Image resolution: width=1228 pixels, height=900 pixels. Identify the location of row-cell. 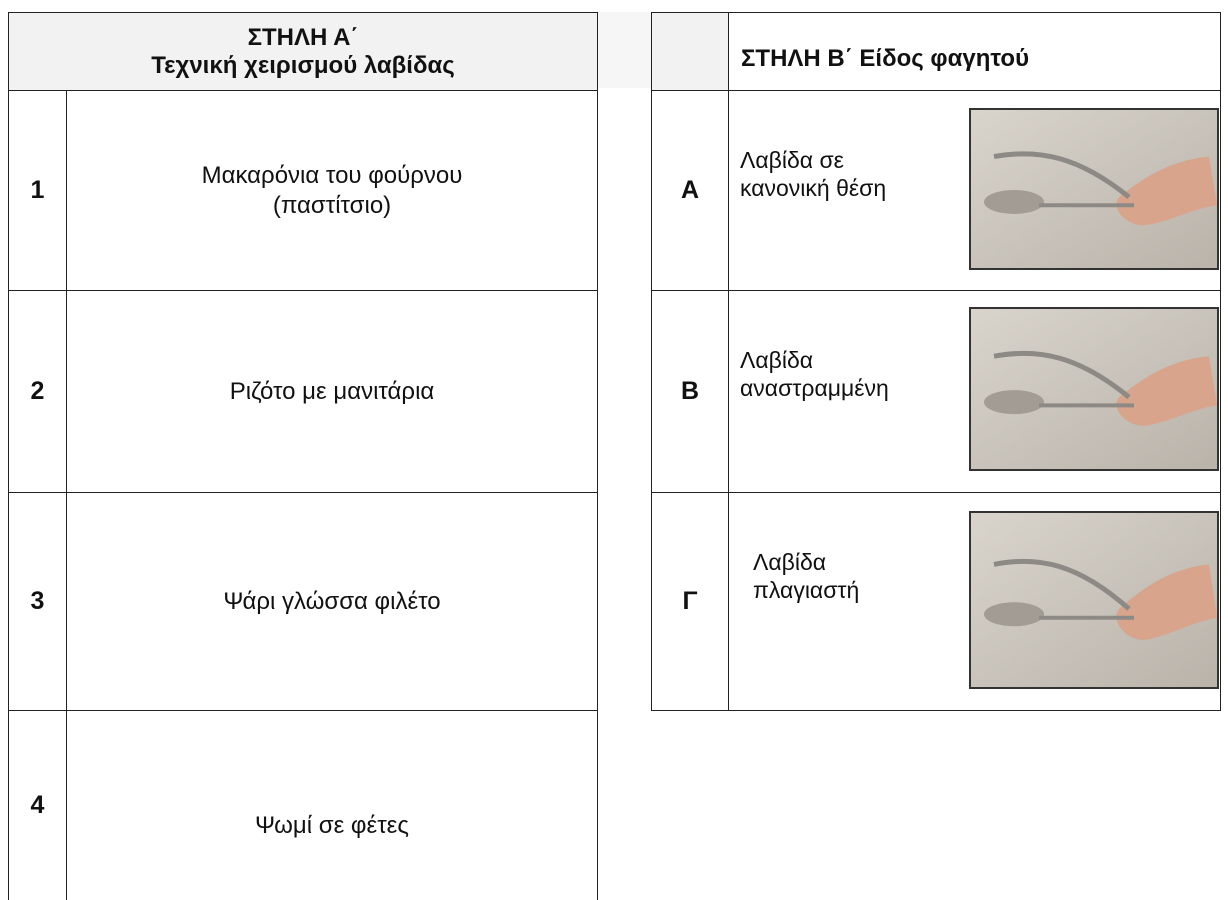
(974, 601).